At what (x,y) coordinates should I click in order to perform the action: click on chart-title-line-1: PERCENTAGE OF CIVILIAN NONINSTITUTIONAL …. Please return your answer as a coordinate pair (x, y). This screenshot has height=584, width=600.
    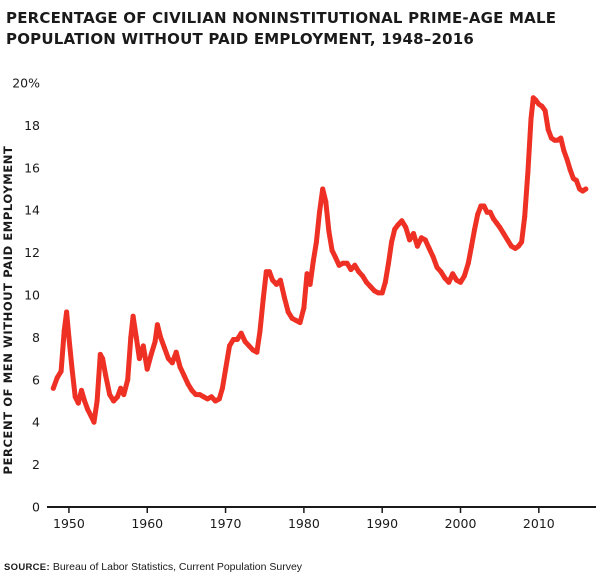
    Looking at the image, I should click on (281, 18).